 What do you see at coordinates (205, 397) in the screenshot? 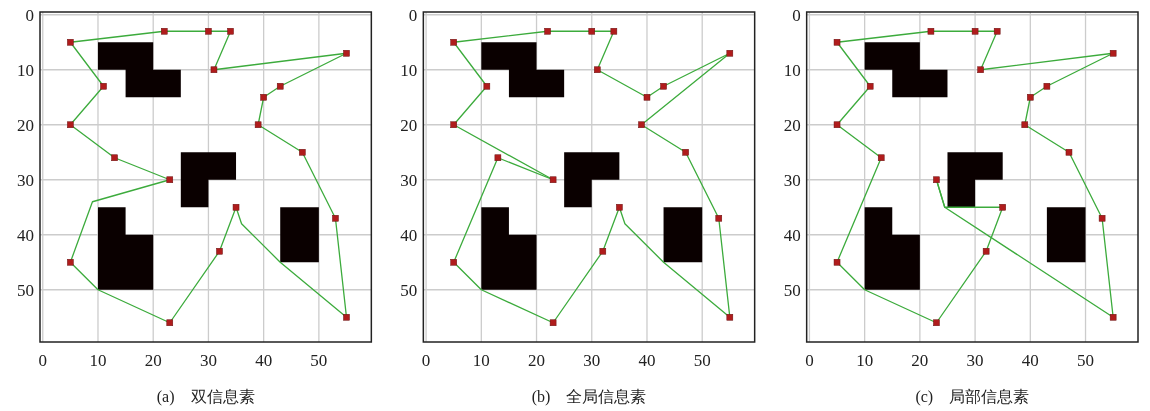
I see `x-axis-title: (a) 双信息素` at bounding box center [205, 397].